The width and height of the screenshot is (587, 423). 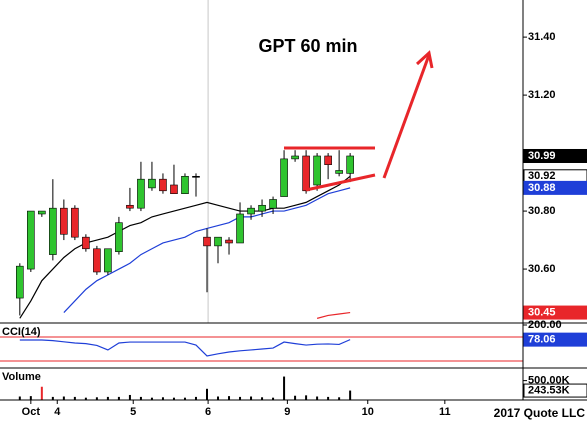 What do you see at coordinates (31, 412) in the screenshot?
I see `x-tick-label: Oct` at bounding box center [31, 412].